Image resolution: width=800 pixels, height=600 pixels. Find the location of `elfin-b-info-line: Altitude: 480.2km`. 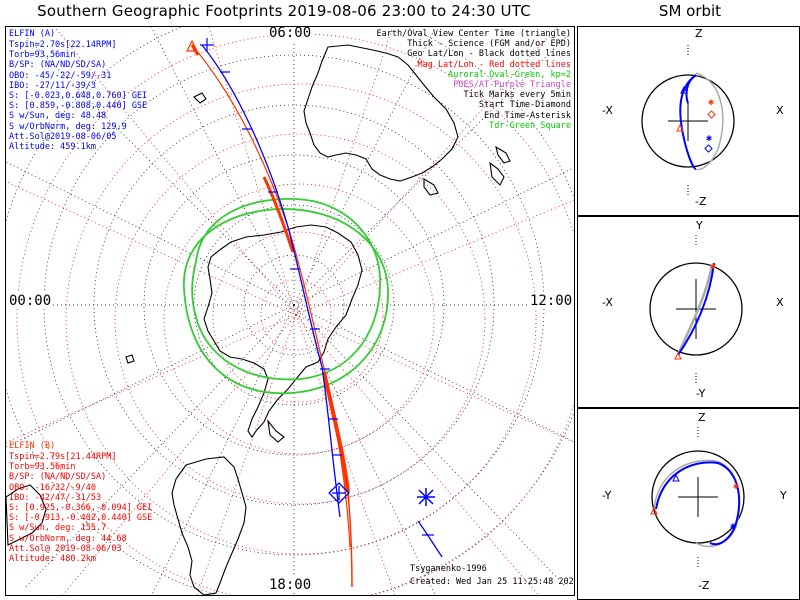

elfin-b-info-line: Altitude: 480.2km is located at coordinates (52, 559).